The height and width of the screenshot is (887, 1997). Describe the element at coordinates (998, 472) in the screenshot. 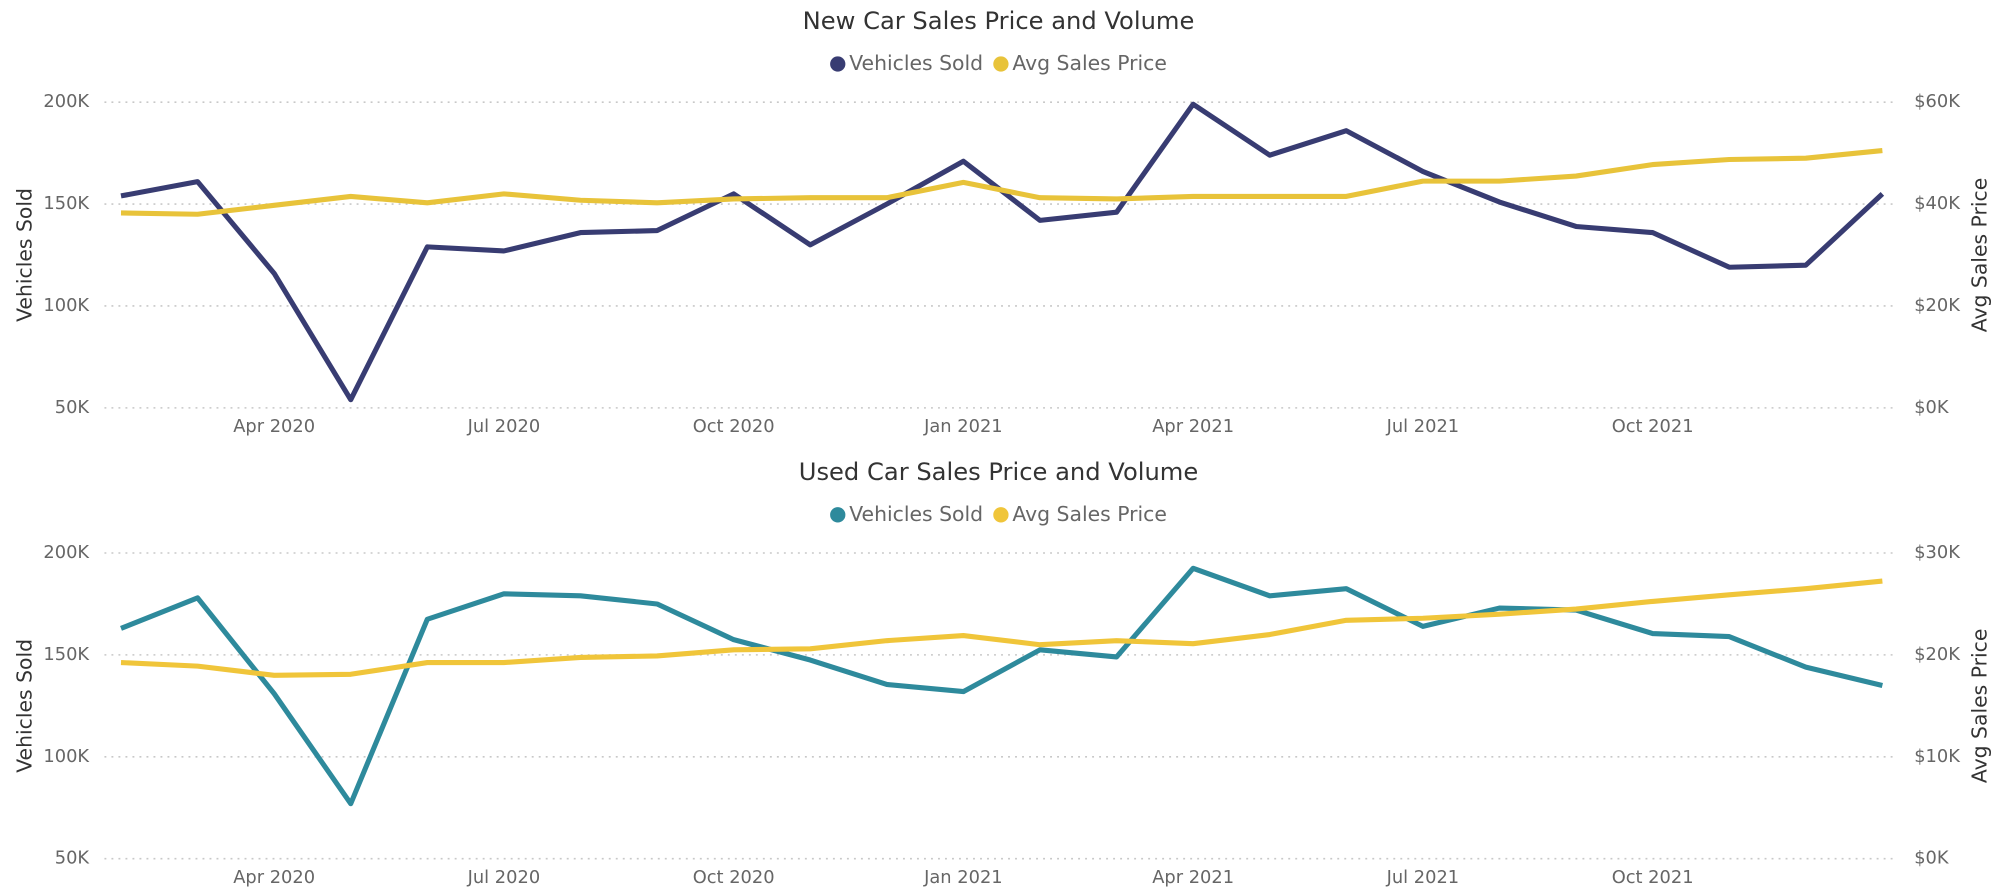

I see `chart-title: Used Car Sales Price and Volume` at that location.